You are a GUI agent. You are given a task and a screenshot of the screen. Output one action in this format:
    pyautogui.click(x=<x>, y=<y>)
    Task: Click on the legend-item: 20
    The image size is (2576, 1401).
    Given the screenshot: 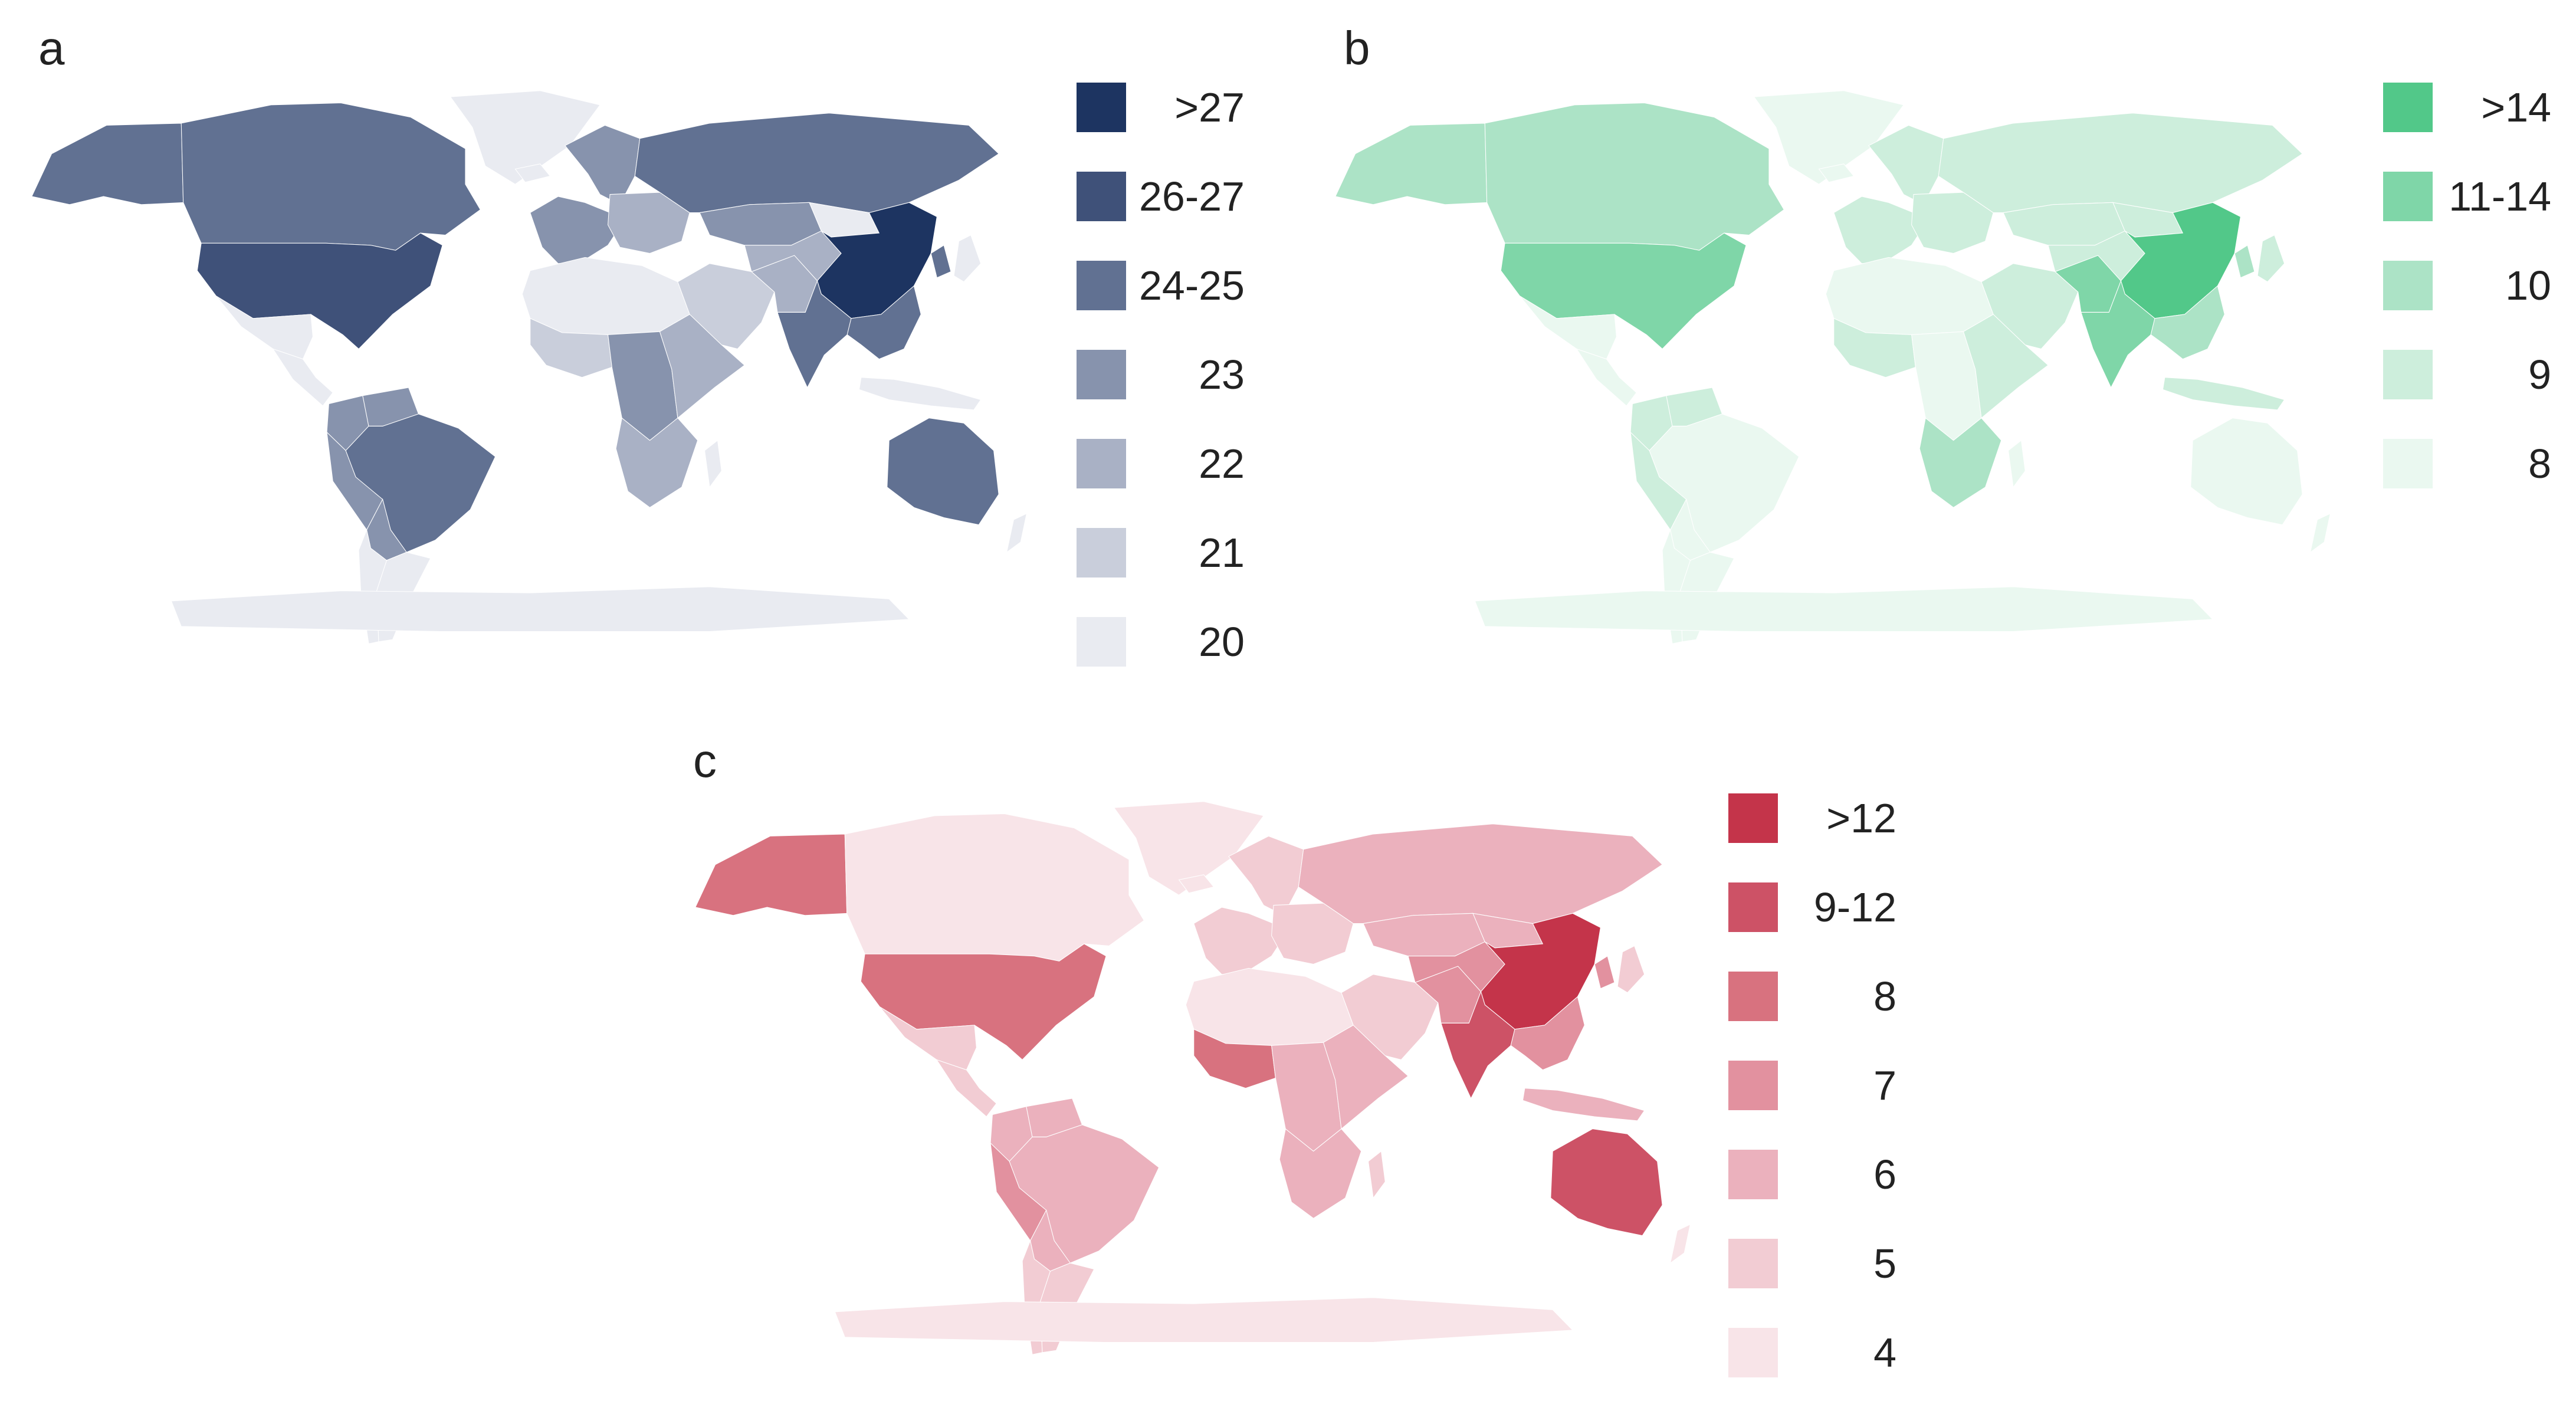 What is the action you would take?
    pyautogui.click(x=1161, y=643)
    